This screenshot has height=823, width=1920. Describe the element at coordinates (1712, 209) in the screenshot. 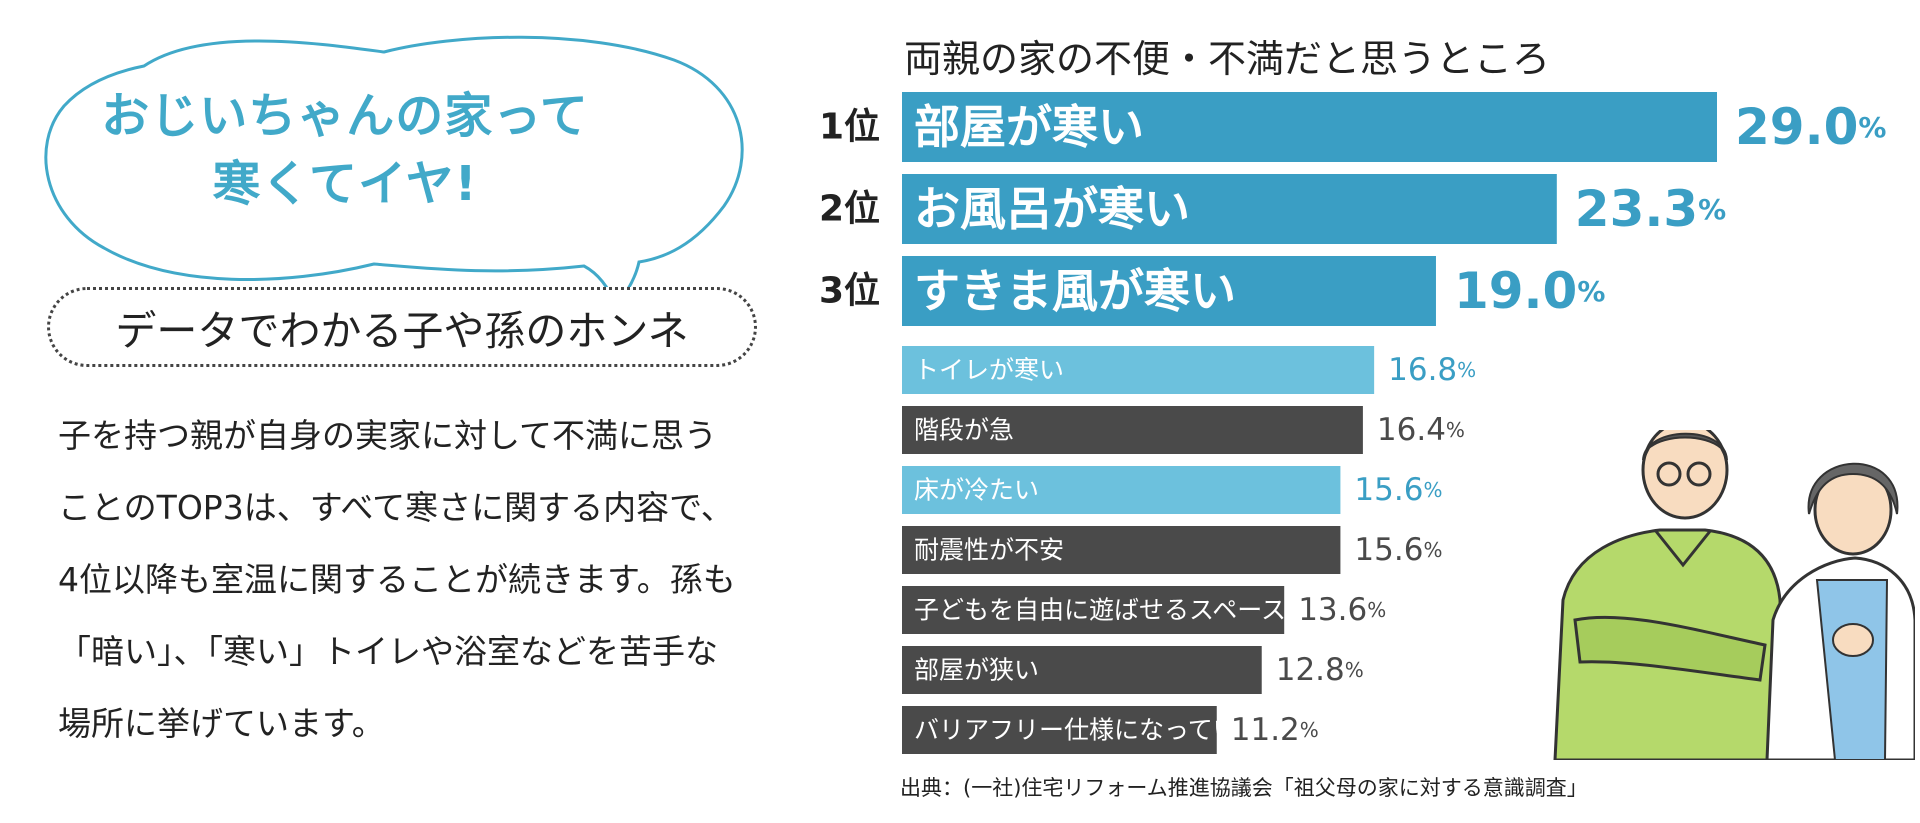

I see `value-unit-2: %` at that location.